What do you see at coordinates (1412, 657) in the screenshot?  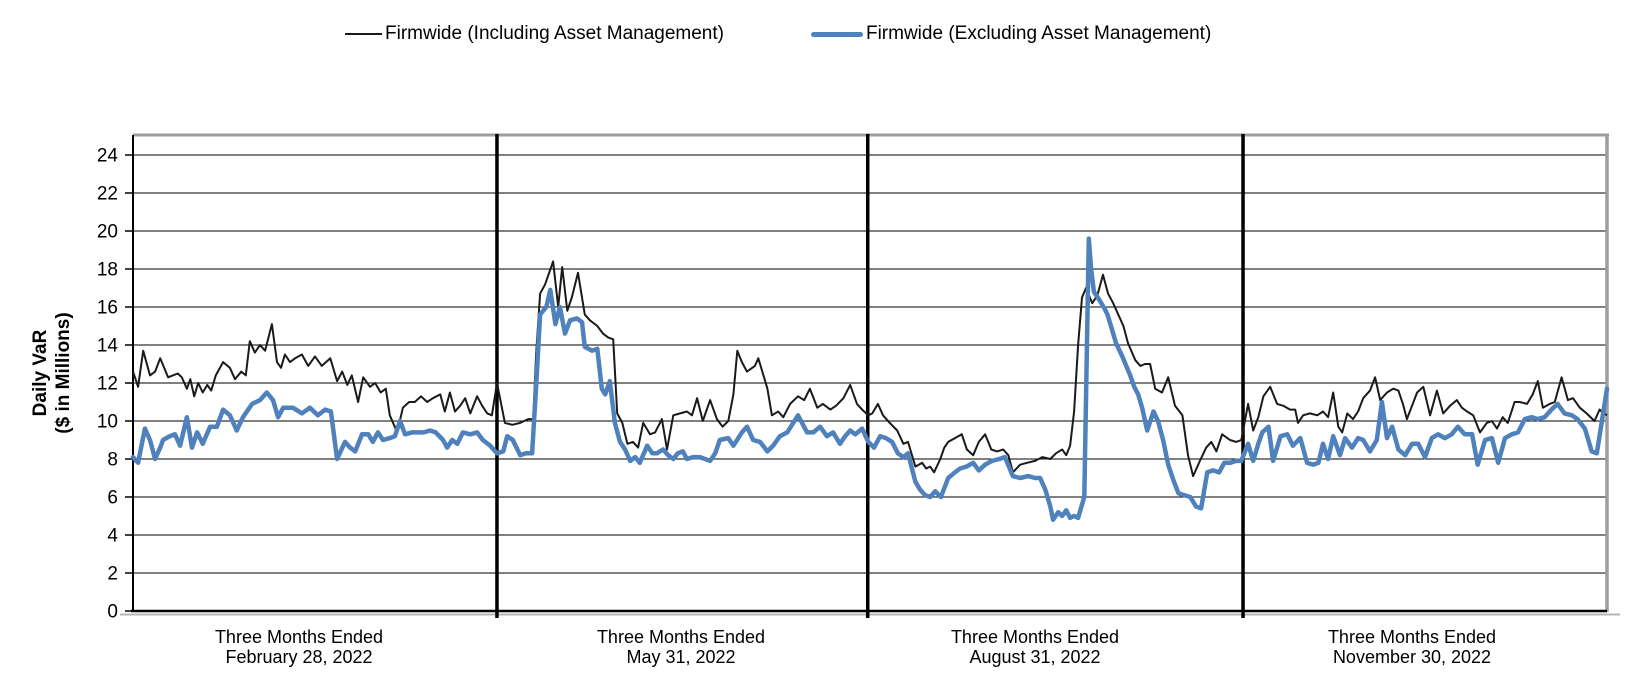 I see `x-label-q4-line2: November 30, 2022` at bounding box center [1412, 657].